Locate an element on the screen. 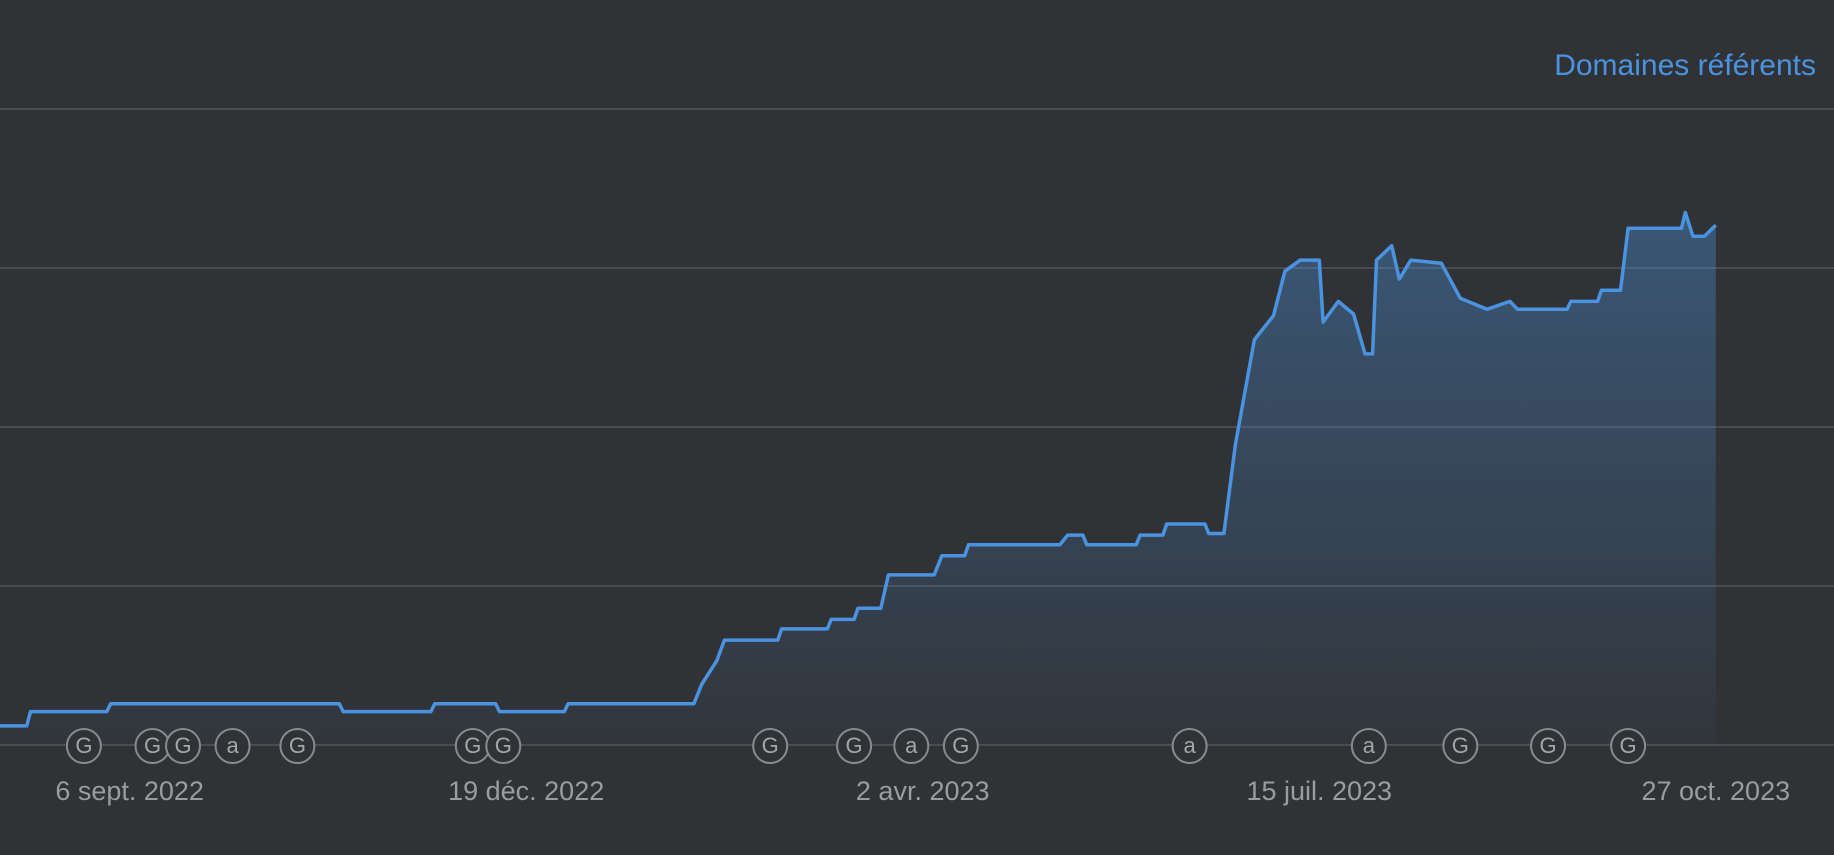 This screenshot has height=855, width=1834. x-tick-label: 19 déc. 2022 is located at coordinates (526, 791).